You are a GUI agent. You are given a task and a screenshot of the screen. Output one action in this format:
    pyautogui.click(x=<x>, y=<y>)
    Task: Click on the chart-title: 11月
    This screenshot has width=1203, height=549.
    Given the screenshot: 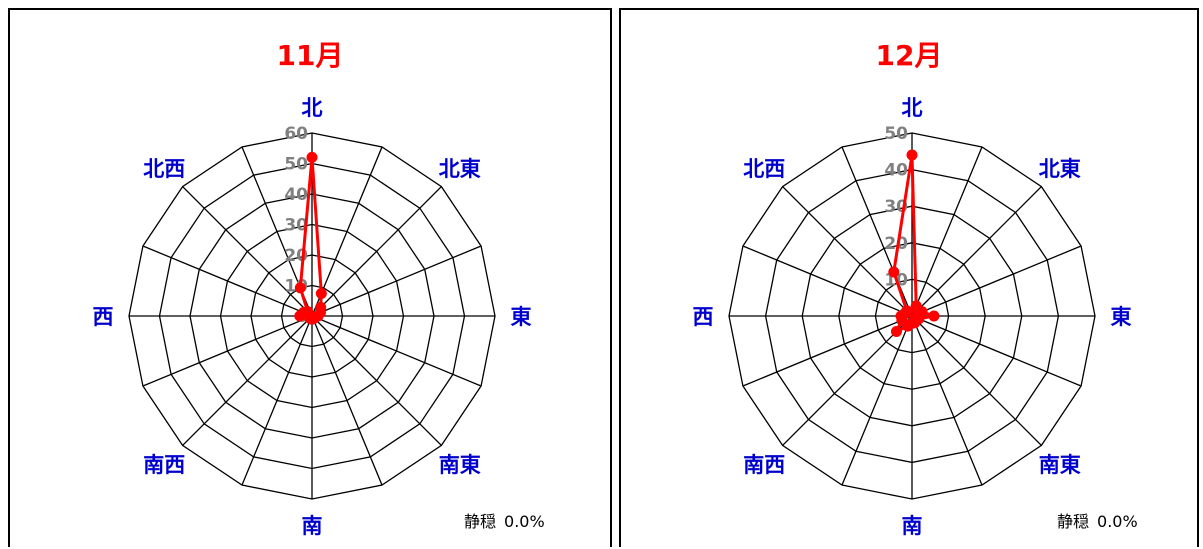 What is the action you would take?
    pyautogui.click(x=310, y=55)
    